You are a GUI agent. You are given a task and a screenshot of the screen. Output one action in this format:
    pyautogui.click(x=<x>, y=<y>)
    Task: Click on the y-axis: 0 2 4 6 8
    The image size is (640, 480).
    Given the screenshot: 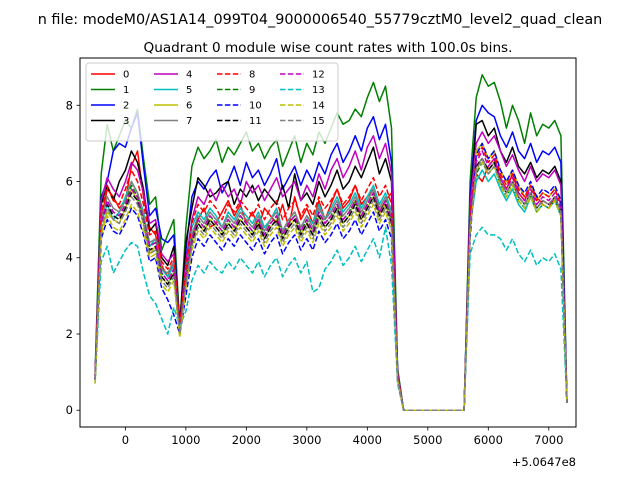 What is the action you would take?
    pyautogui.click(x=73, y=257)
    